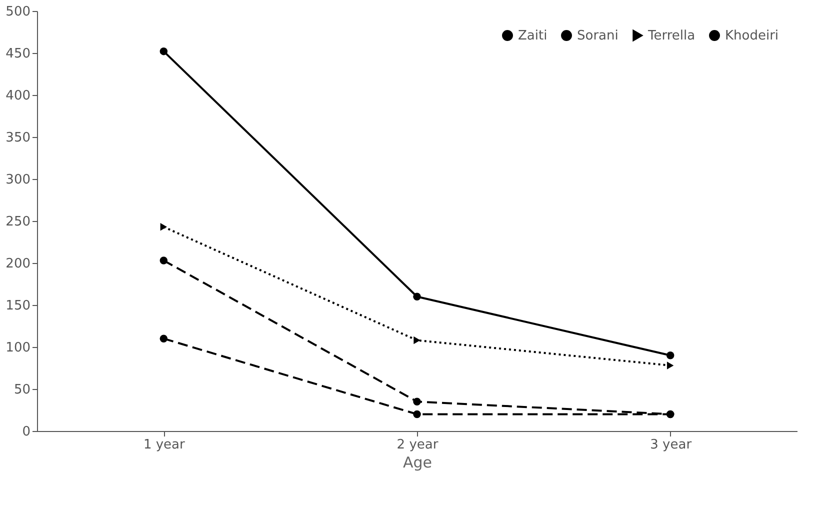  Describe the element at coordinates (18, 12) in the screenshot. I see `y-tick-label: 500` at that location.